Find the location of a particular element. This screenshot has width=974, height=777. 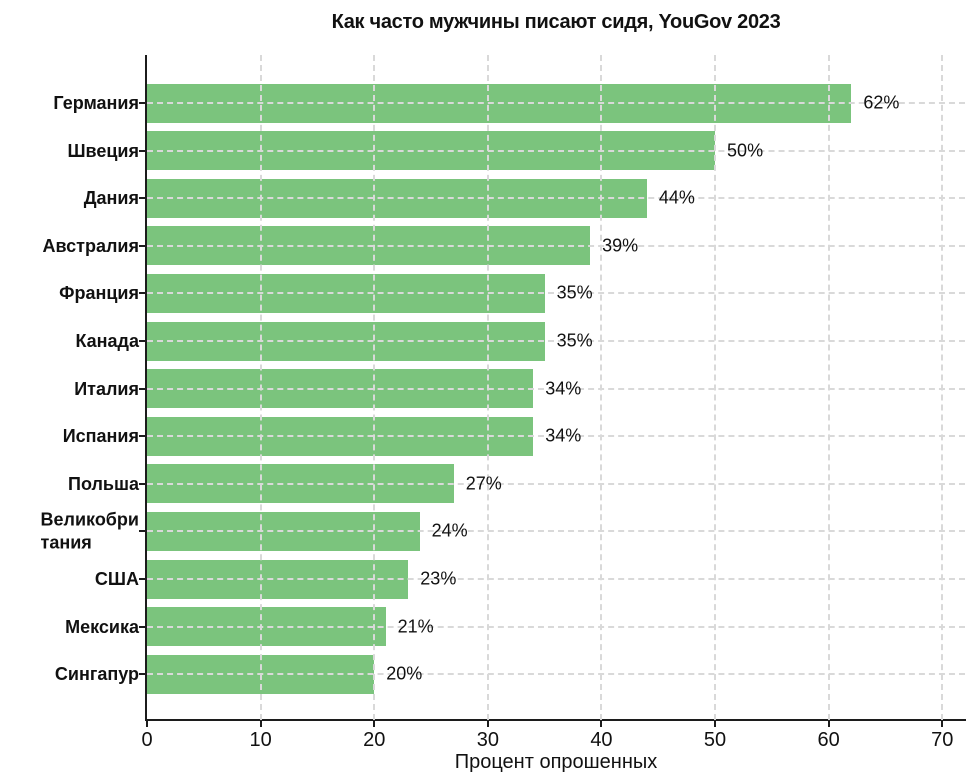

category-label-text: Австралия is located at coordinates (90, 245).